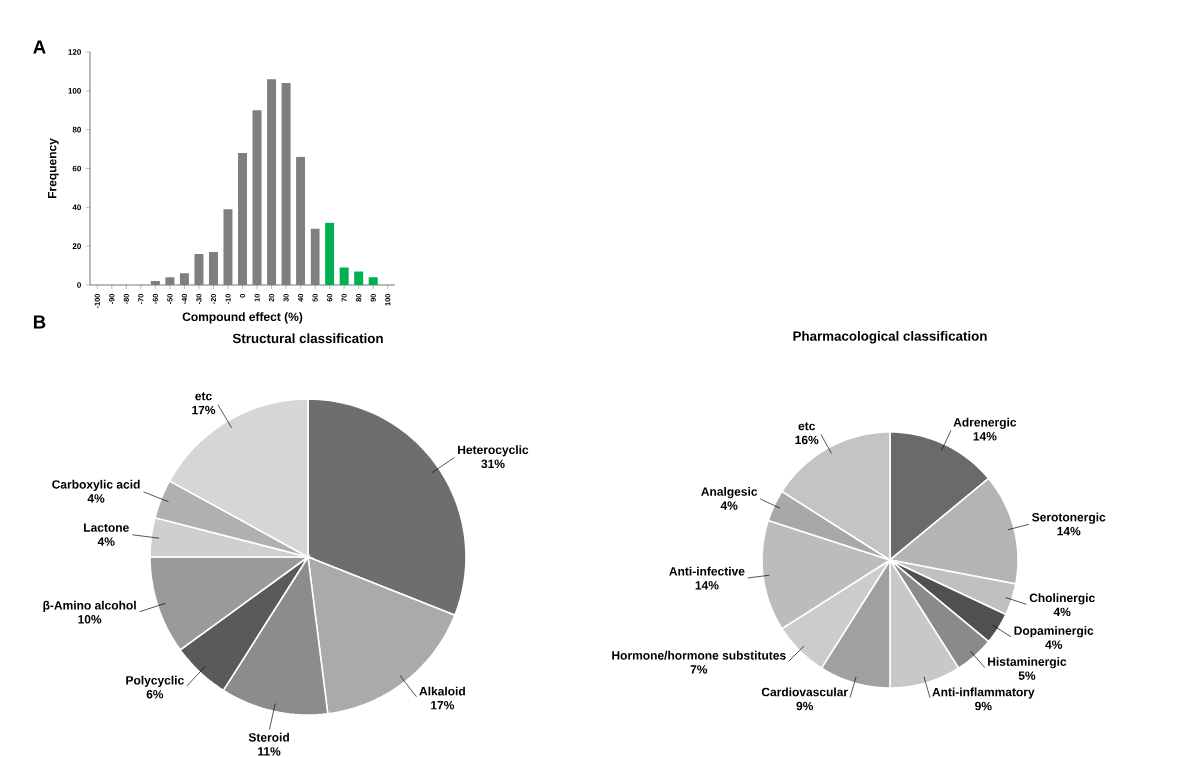 This screenshot has height=757, width=1192. Describe the element at coordinates (699, 669) in the screenshot. I see `data-label: 7%` at that location.